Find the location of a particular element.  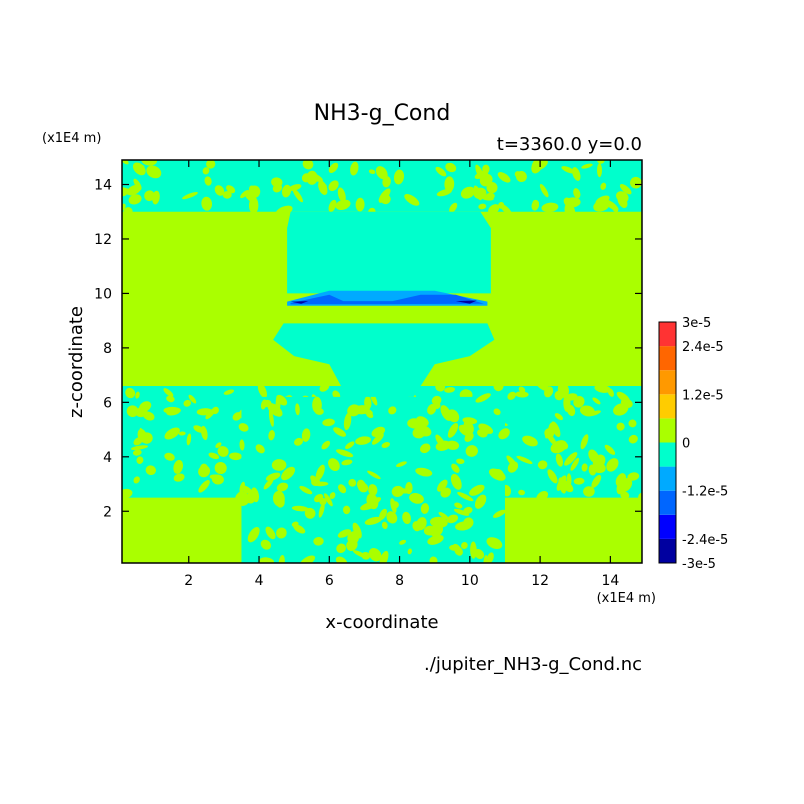

y-unit-label: (x1E4 m) is located at coordinates (71, 138).